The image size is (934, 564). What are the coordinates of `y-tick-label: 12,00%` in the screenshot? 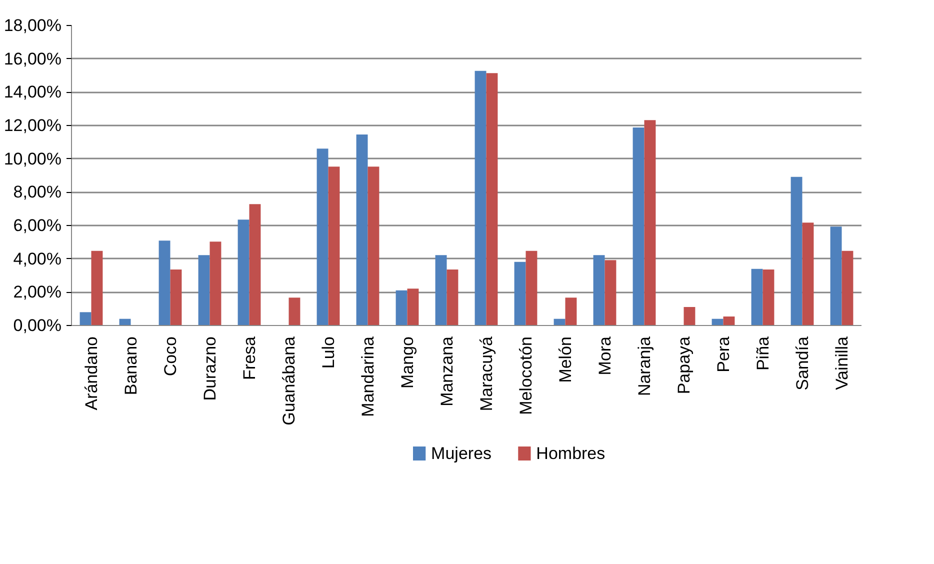 It's located at (33, 125).